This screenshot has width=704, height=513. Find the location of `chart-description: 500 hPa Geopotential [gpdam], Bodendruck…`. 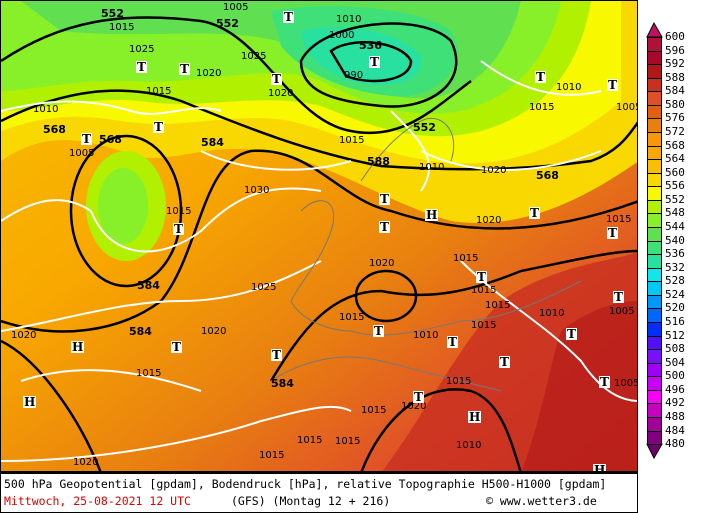

chart-description: 500 hPa Geopotential [gpdam], Bodendruck… is located at coordinates (305, 484).